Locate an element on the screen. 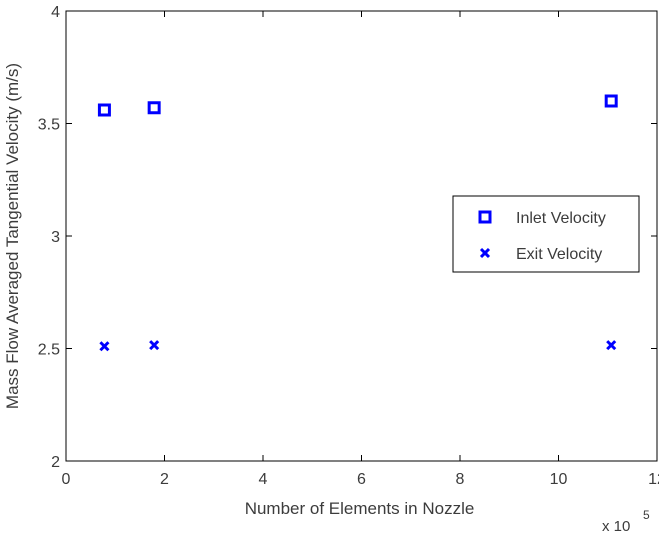  x-tick-label: 2 is located at coordinates (164, 479).